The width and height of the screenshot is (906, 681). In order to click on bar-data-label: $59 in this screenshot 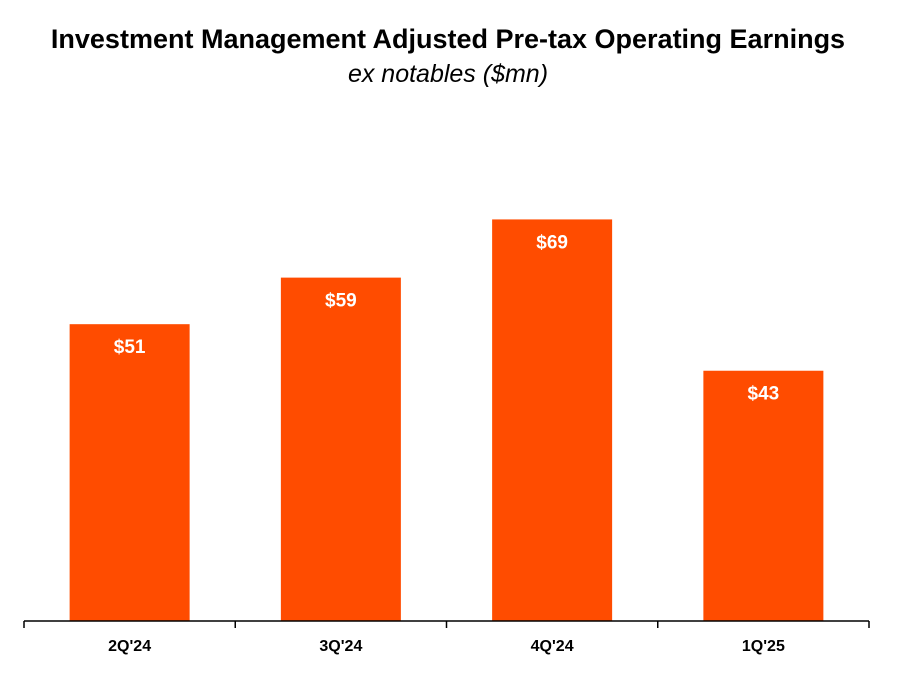, I will do `click(341, 301)`.